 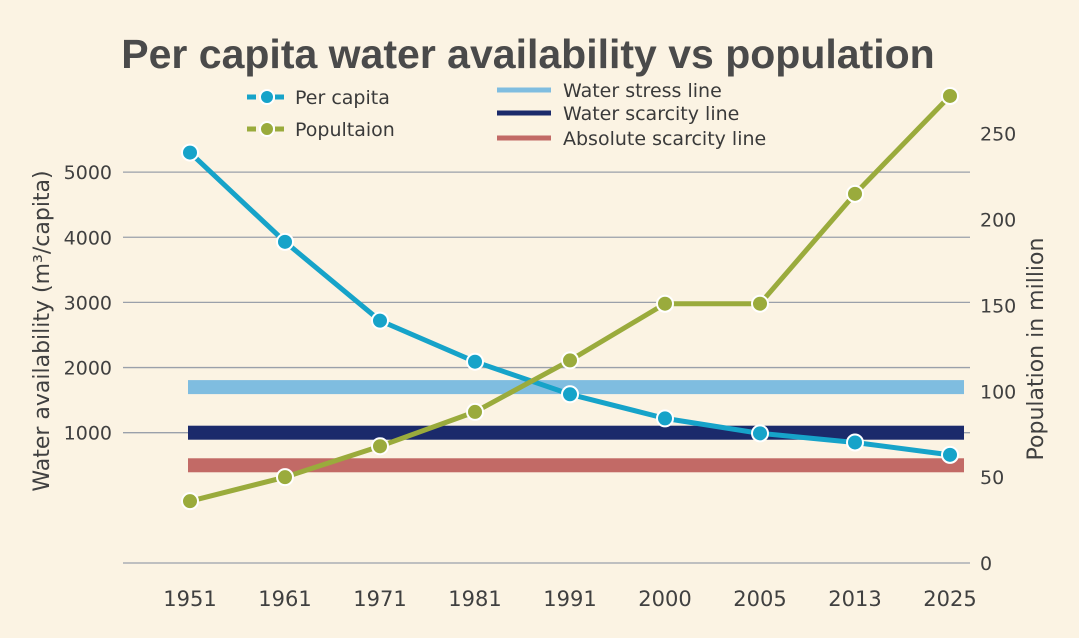 I want to click on x-tick-label: 1951, so click(x=189, y=599).